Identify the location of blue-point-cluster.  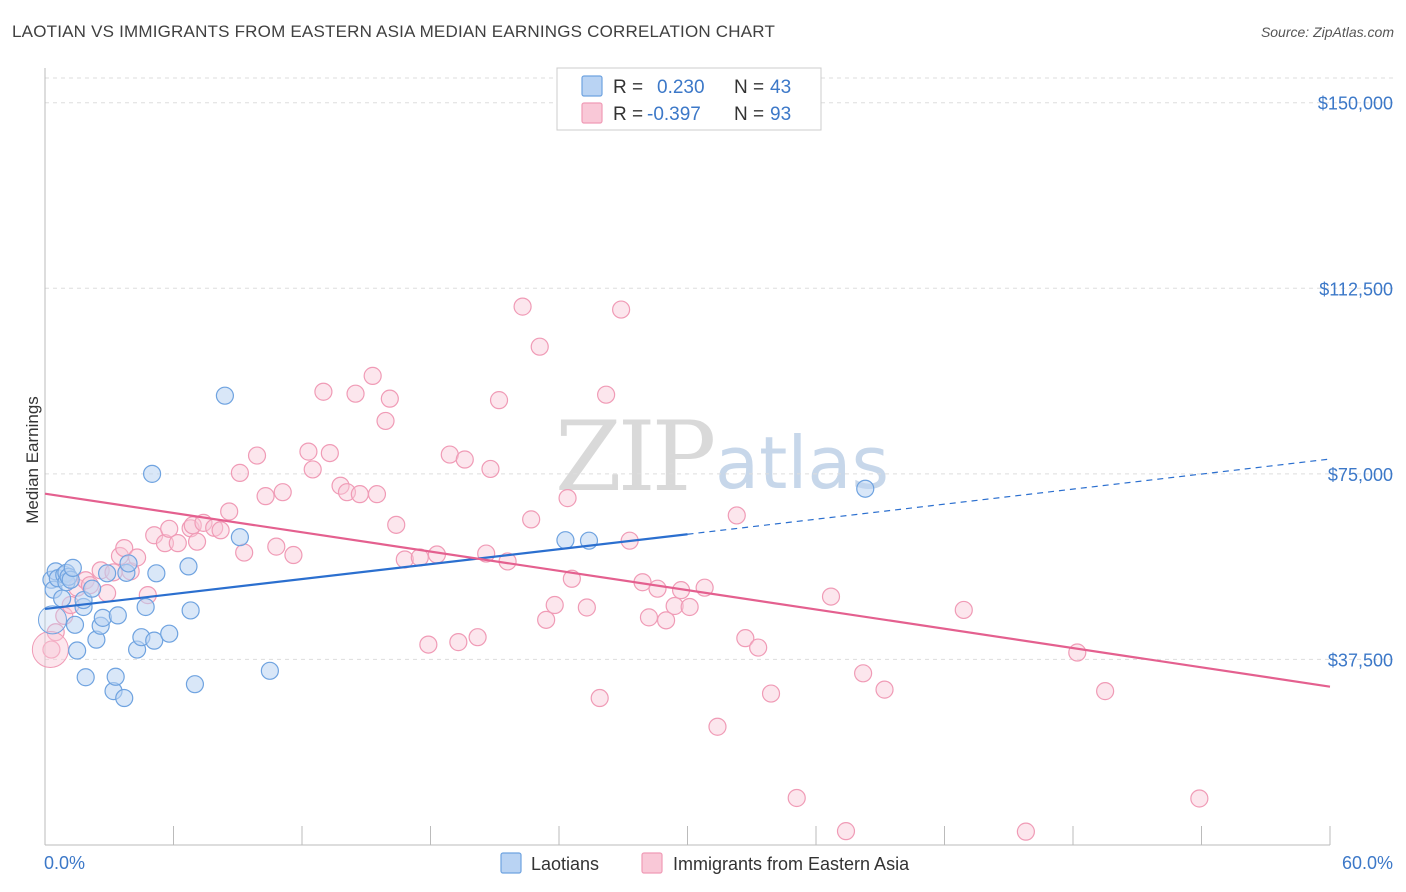
(52, 620).